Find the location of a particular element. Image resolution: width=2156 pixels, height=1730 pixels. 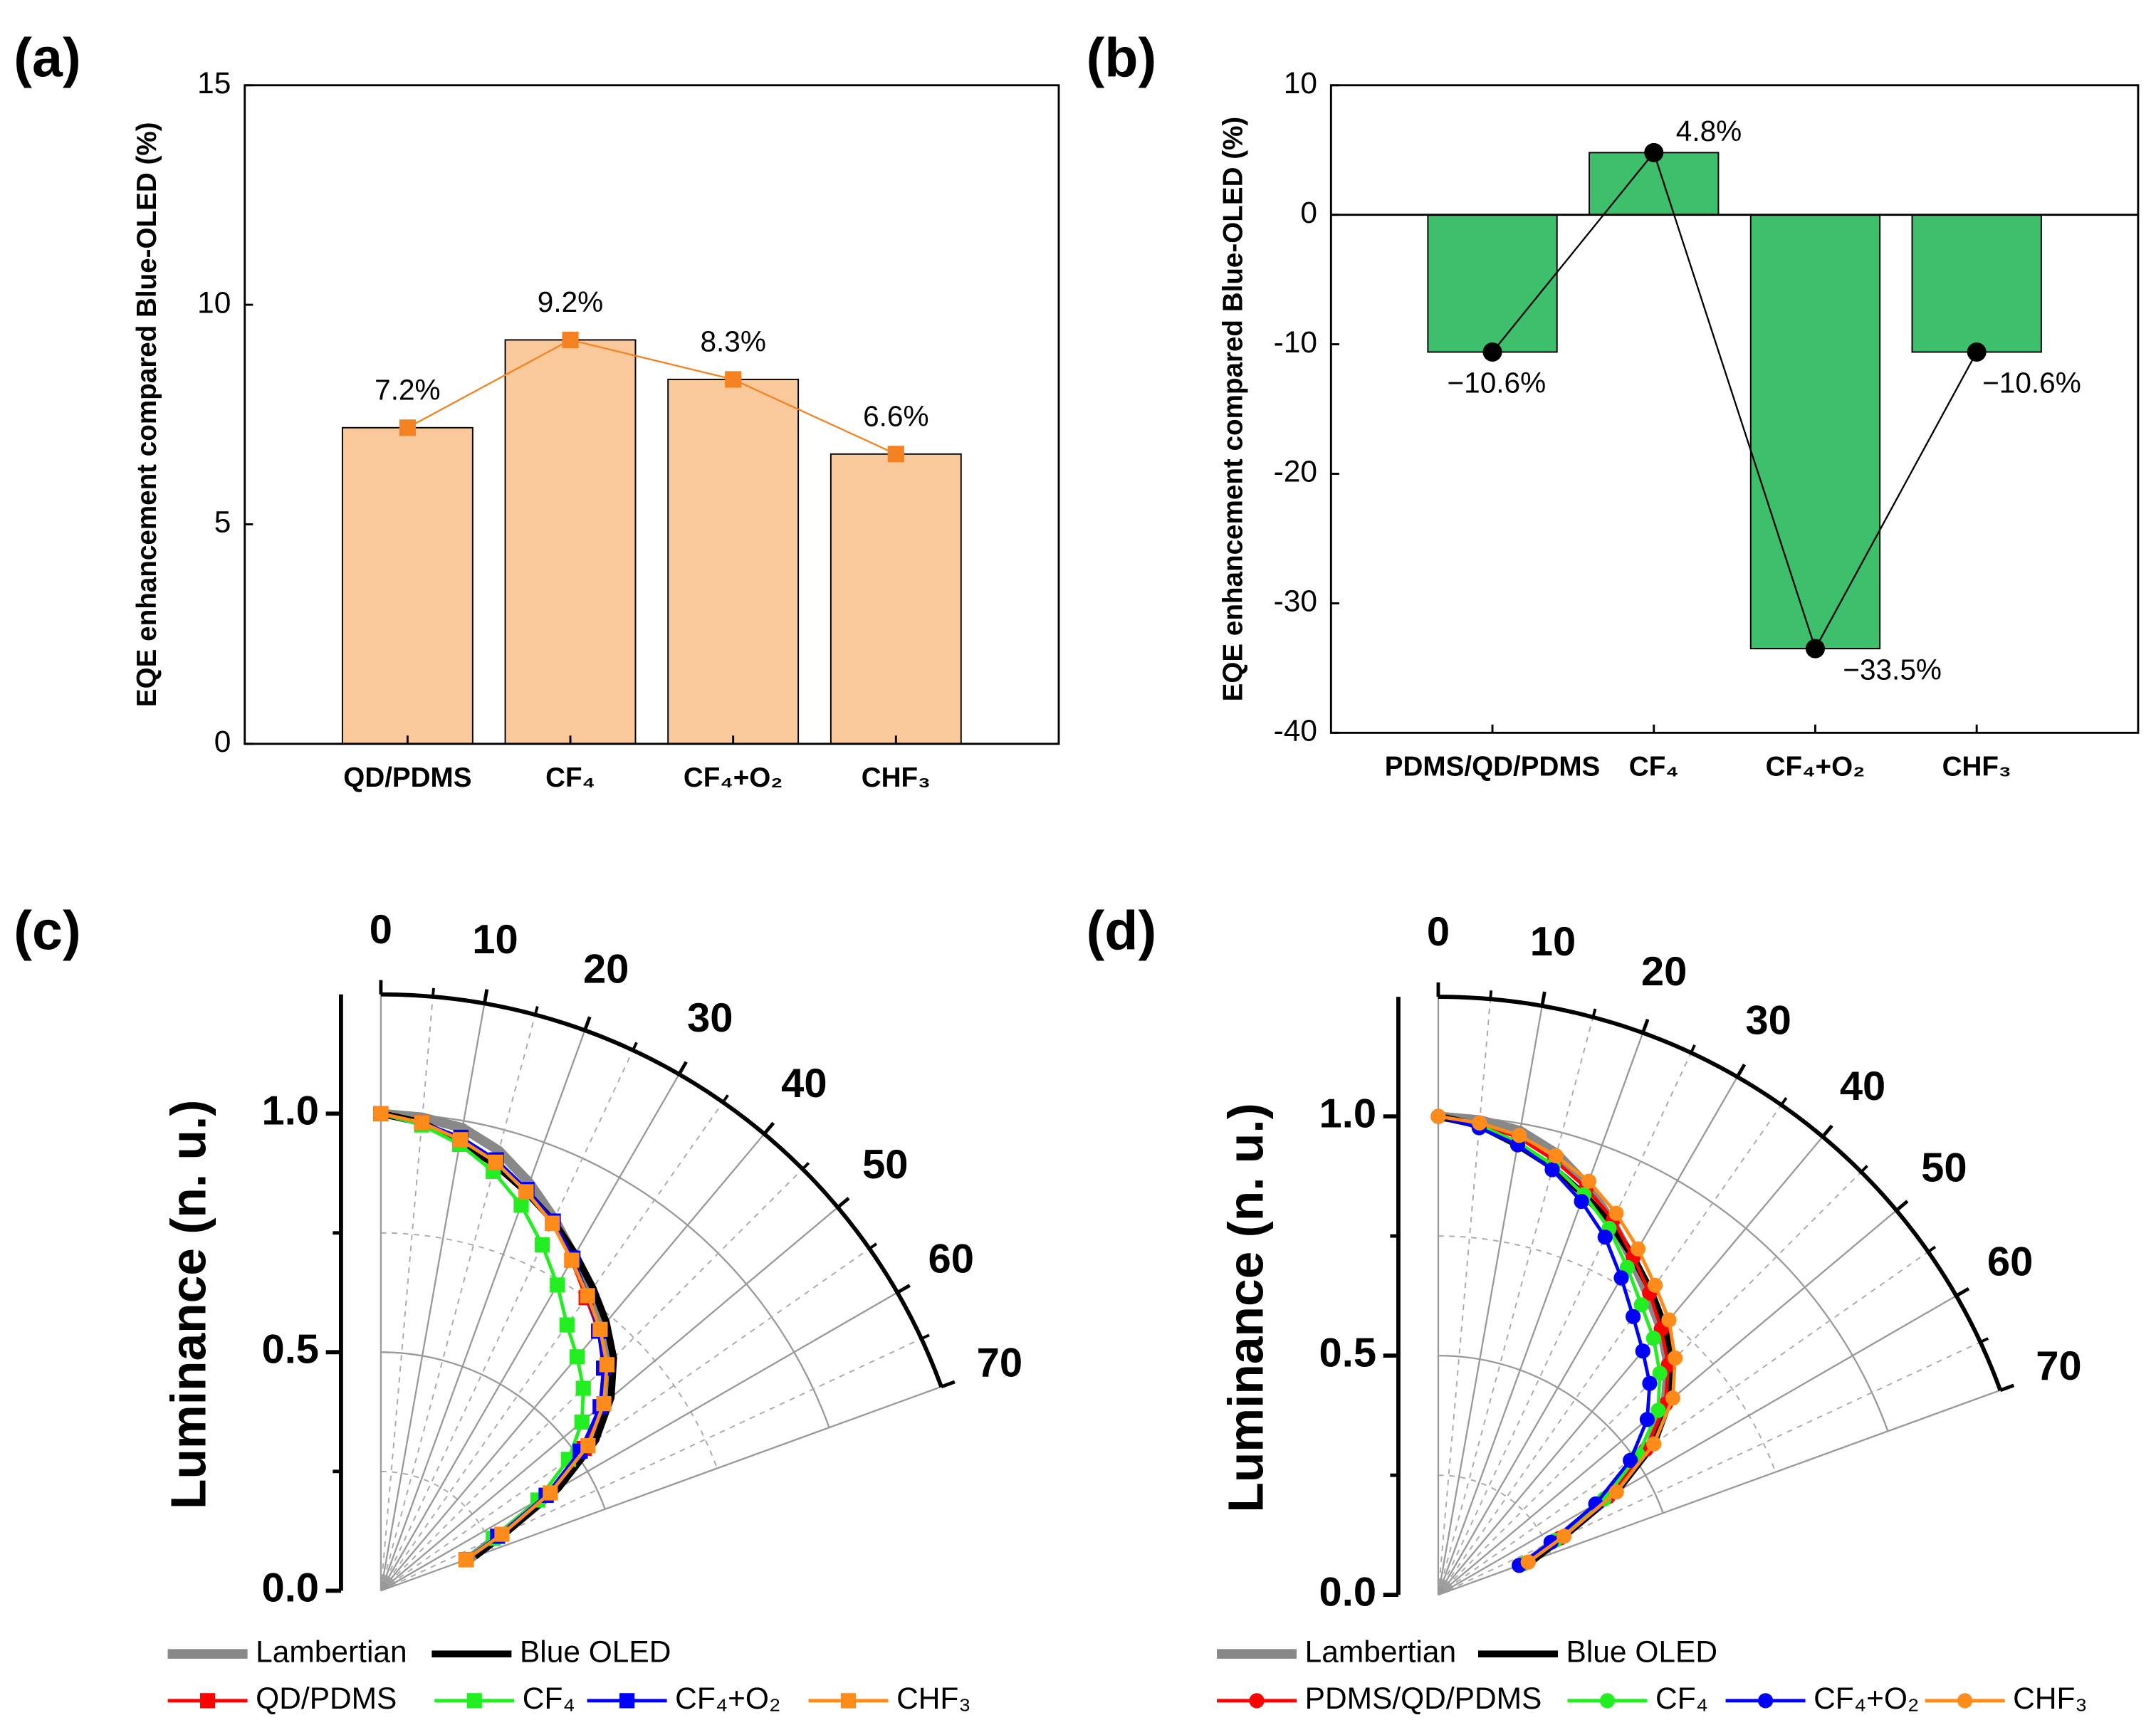

r-tick-label: 0.5 is located at coordinates (1348, 1352).